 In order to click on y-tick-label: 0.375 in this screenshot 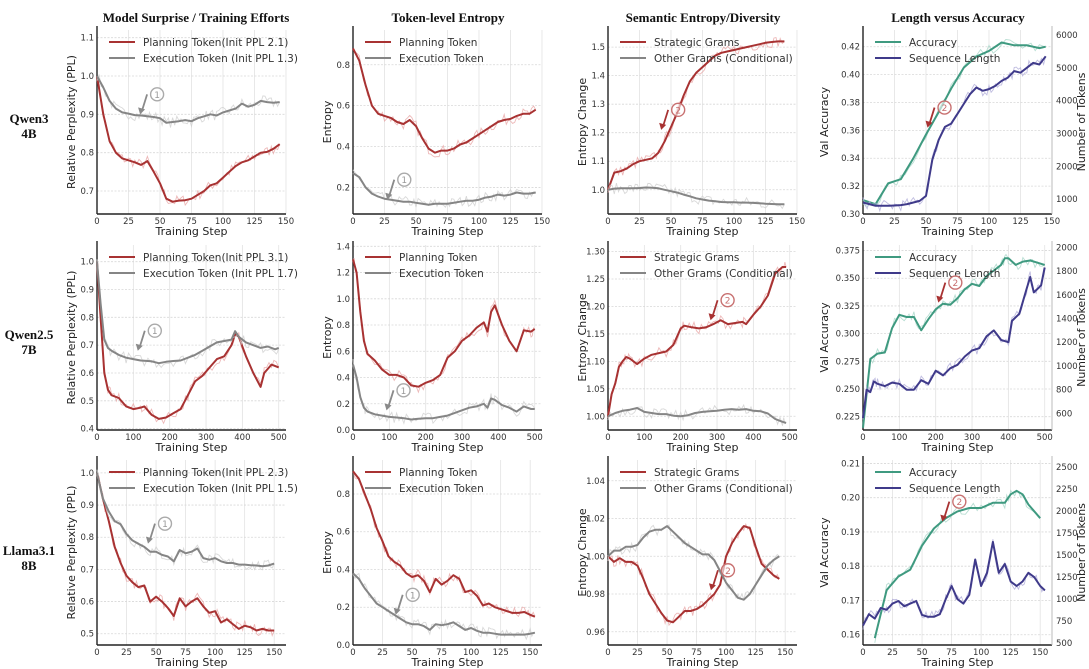, I will do `click(848, 252)`.